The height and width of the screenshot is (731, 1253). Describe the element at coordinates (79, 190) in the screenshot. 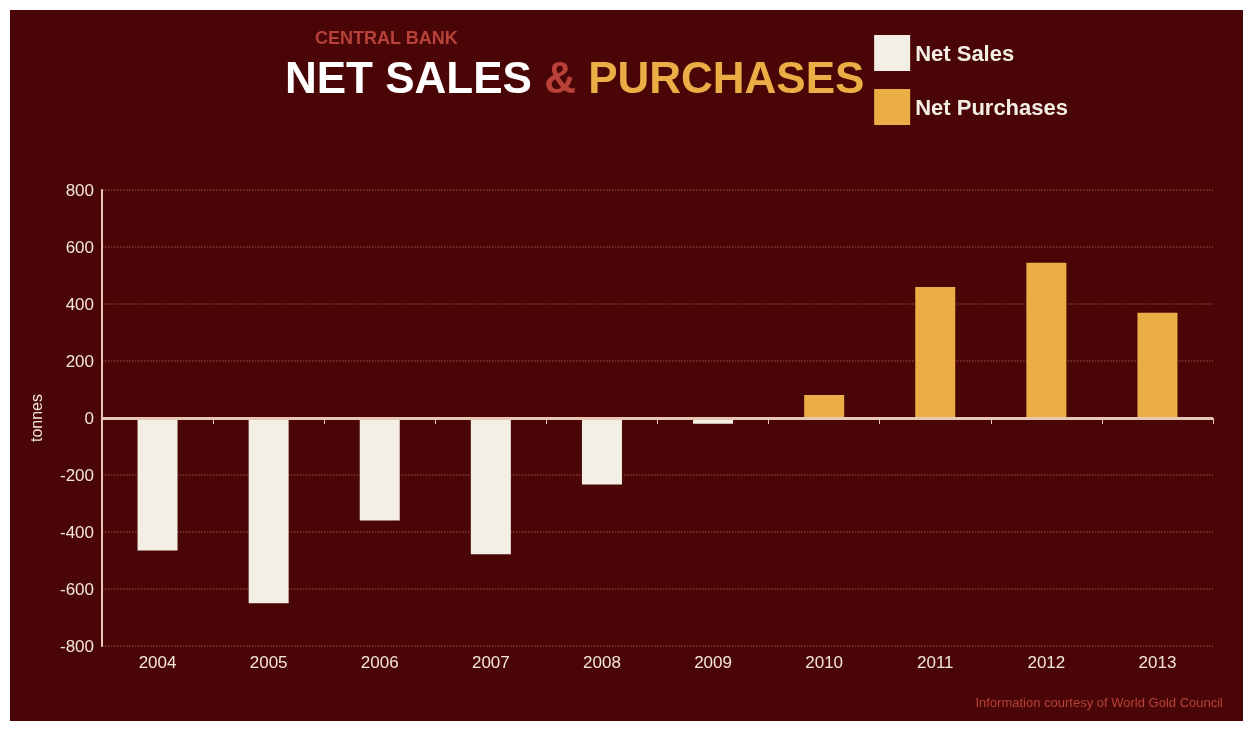

I see `y-tick-label: 800` at that location.